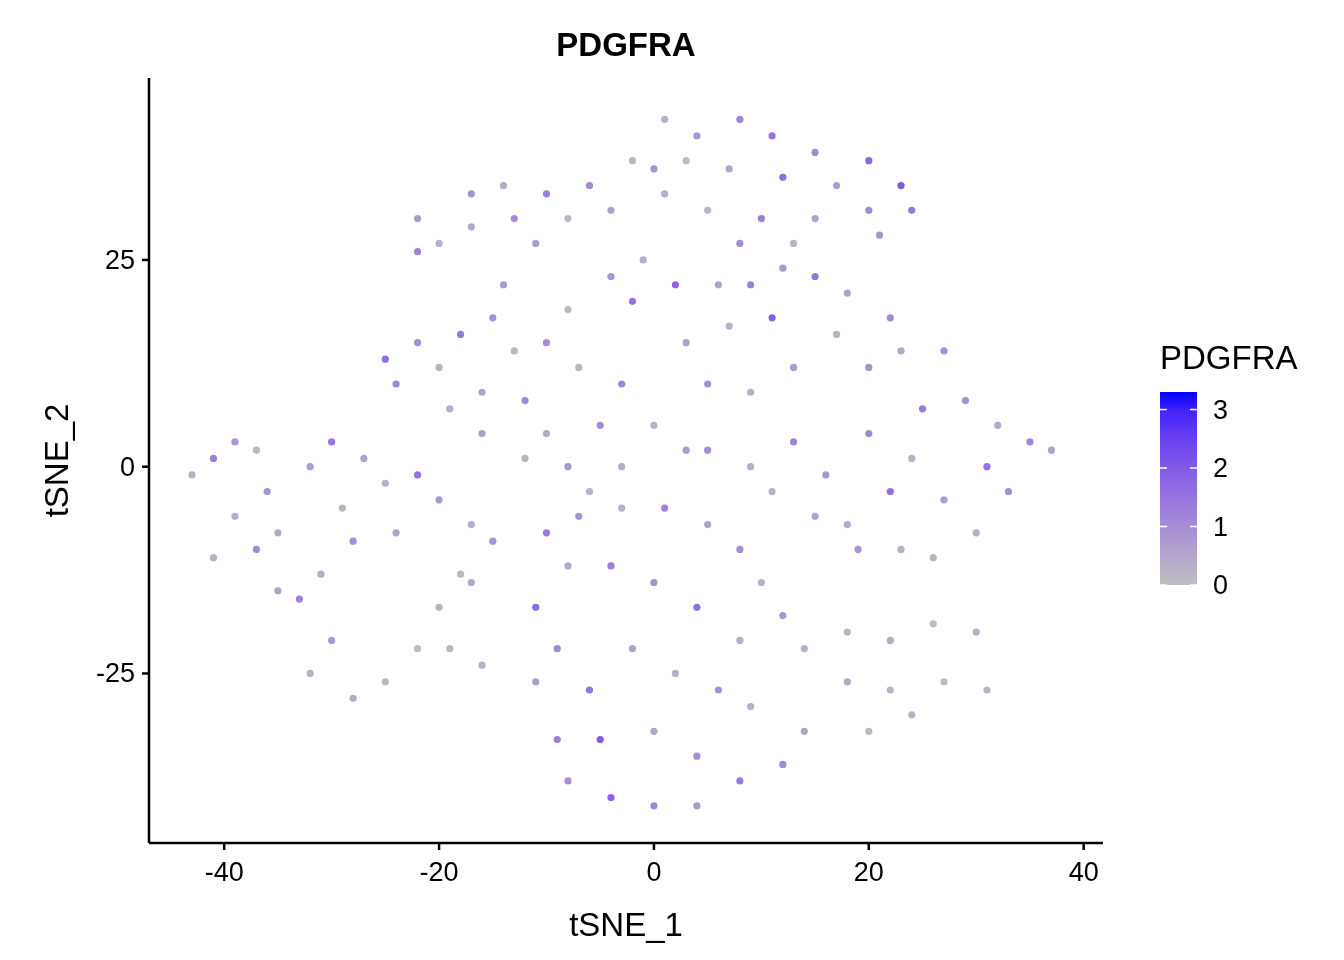  What do you see at coordinates (115, 673) in the screenshot?
I see `y-tick-label: -25` at bounding box center [115, 673].